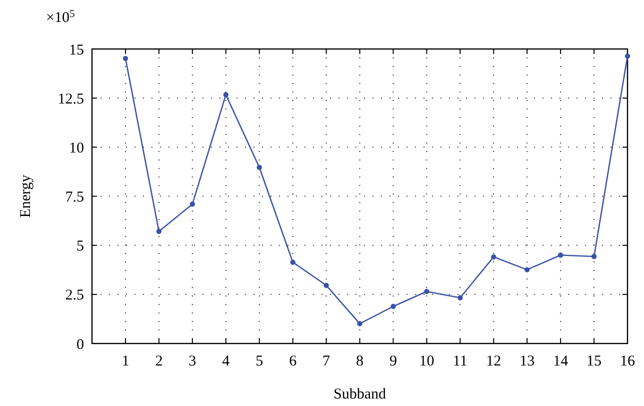  I want to click on y-tick-label: 10, so click(76, 148).